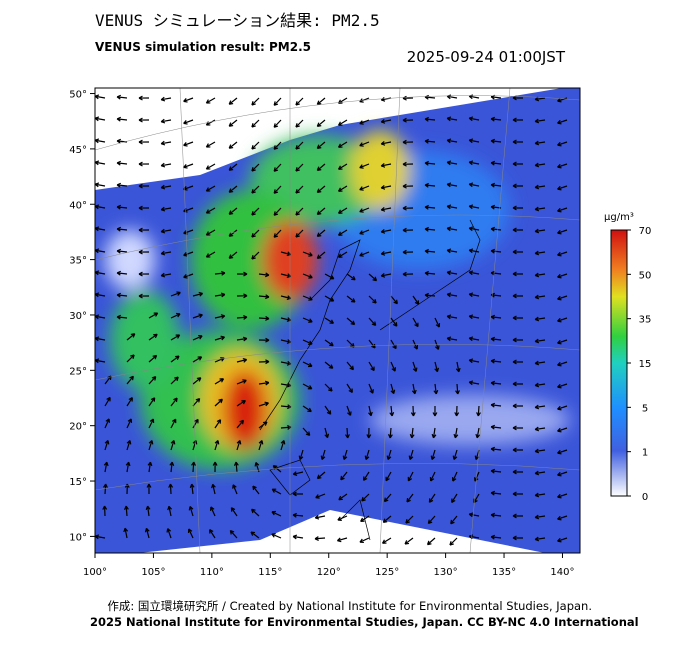 The image size is (700, 649). What do you see at coordinates (619, 363) in the screenshot?
I see `colorbar` at bounding box center [619, 363].